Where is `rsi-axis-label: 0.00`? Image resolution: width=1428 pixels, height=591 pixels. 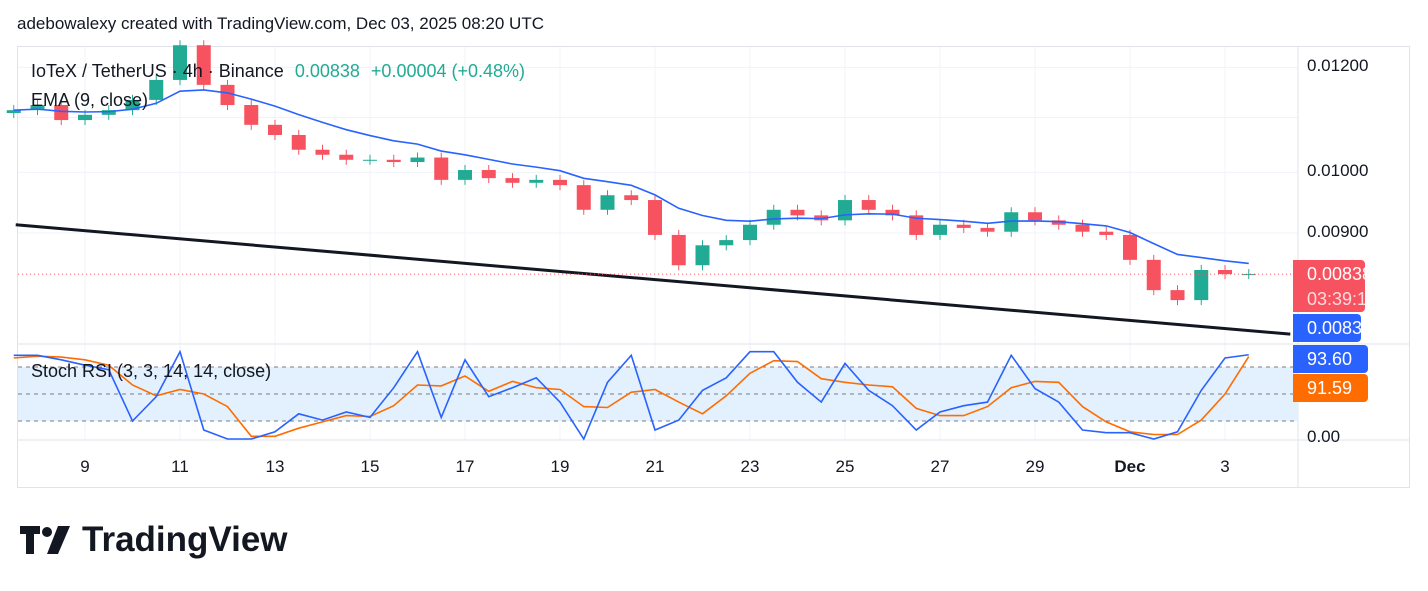
rsi-axis-label: 0.00 is located at coordinates (1324, 436).